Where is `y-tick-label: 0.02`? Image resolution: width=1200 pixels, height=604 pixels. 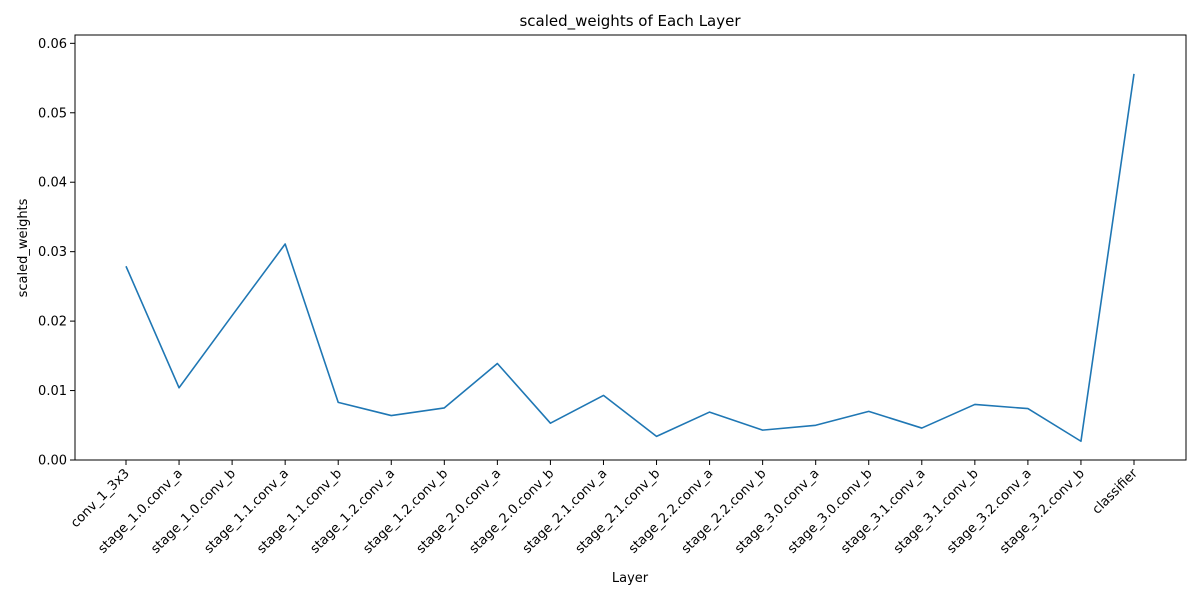
y-tick-label: 0.02 is located at coordinates (52, 322).